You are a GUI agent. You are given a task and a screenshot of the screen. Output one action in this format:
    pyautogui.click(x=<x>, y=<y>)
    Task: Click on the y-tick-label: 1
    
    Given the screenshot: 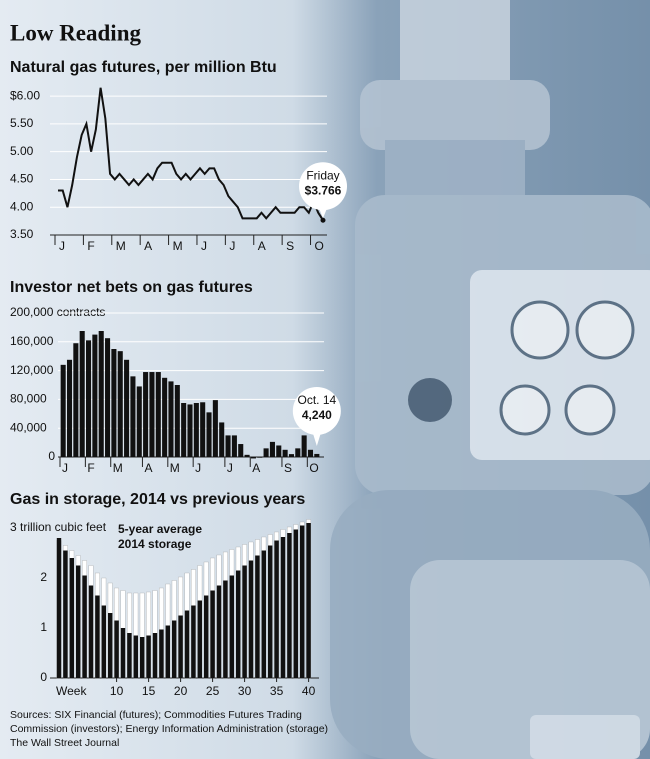 What is the action you would take?
    pyautogui.click(x=43, y=627)
    